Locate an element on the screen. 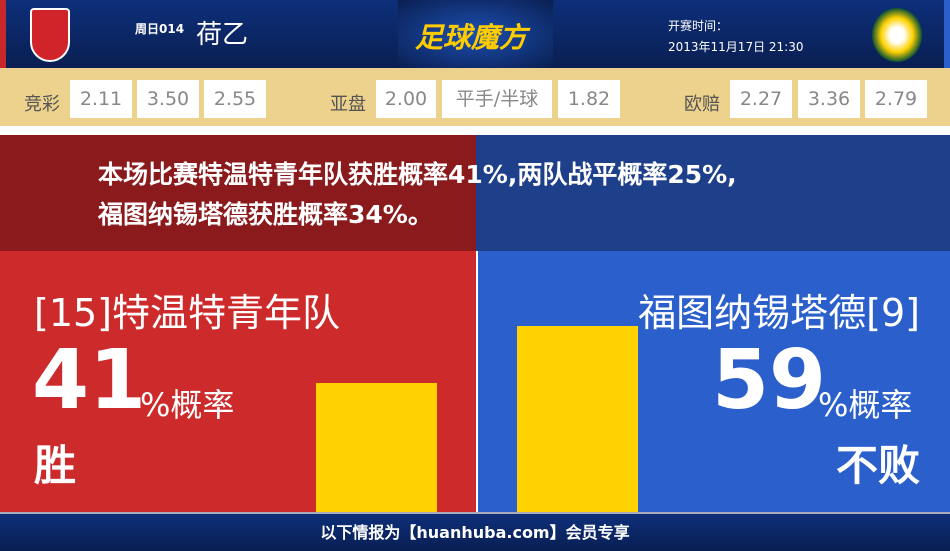  summary-band-away is located at coordinates (713, 193).